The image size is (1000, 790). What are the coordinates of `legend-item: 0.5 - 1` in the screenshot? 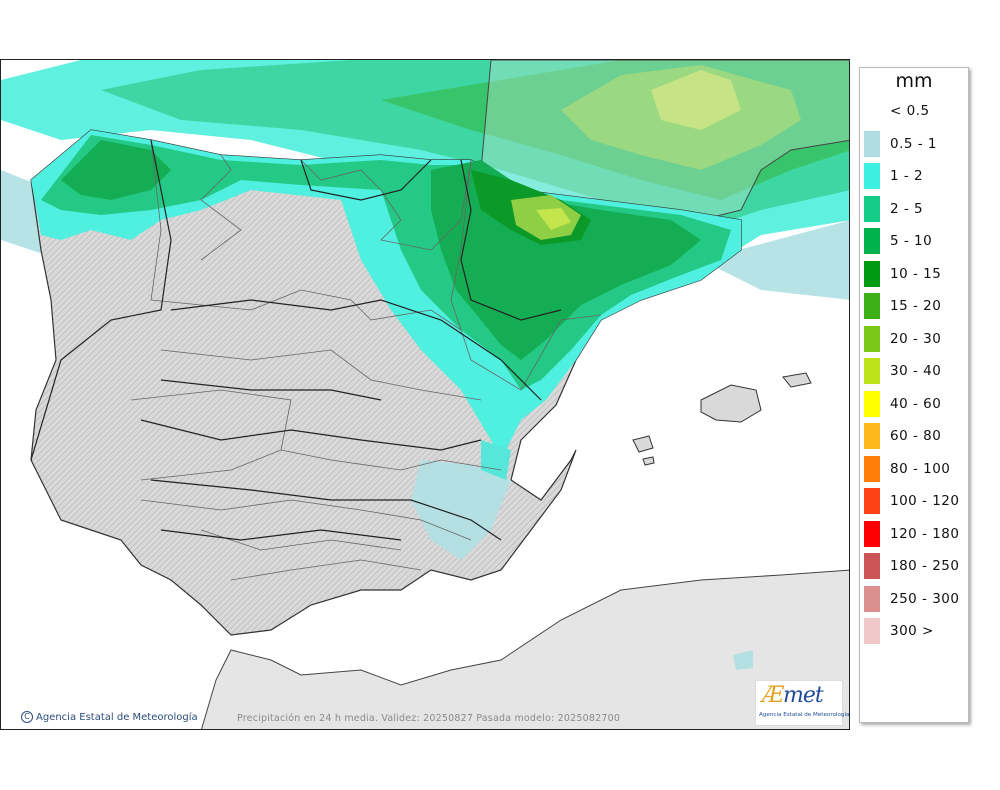 It's located at (914, 145).